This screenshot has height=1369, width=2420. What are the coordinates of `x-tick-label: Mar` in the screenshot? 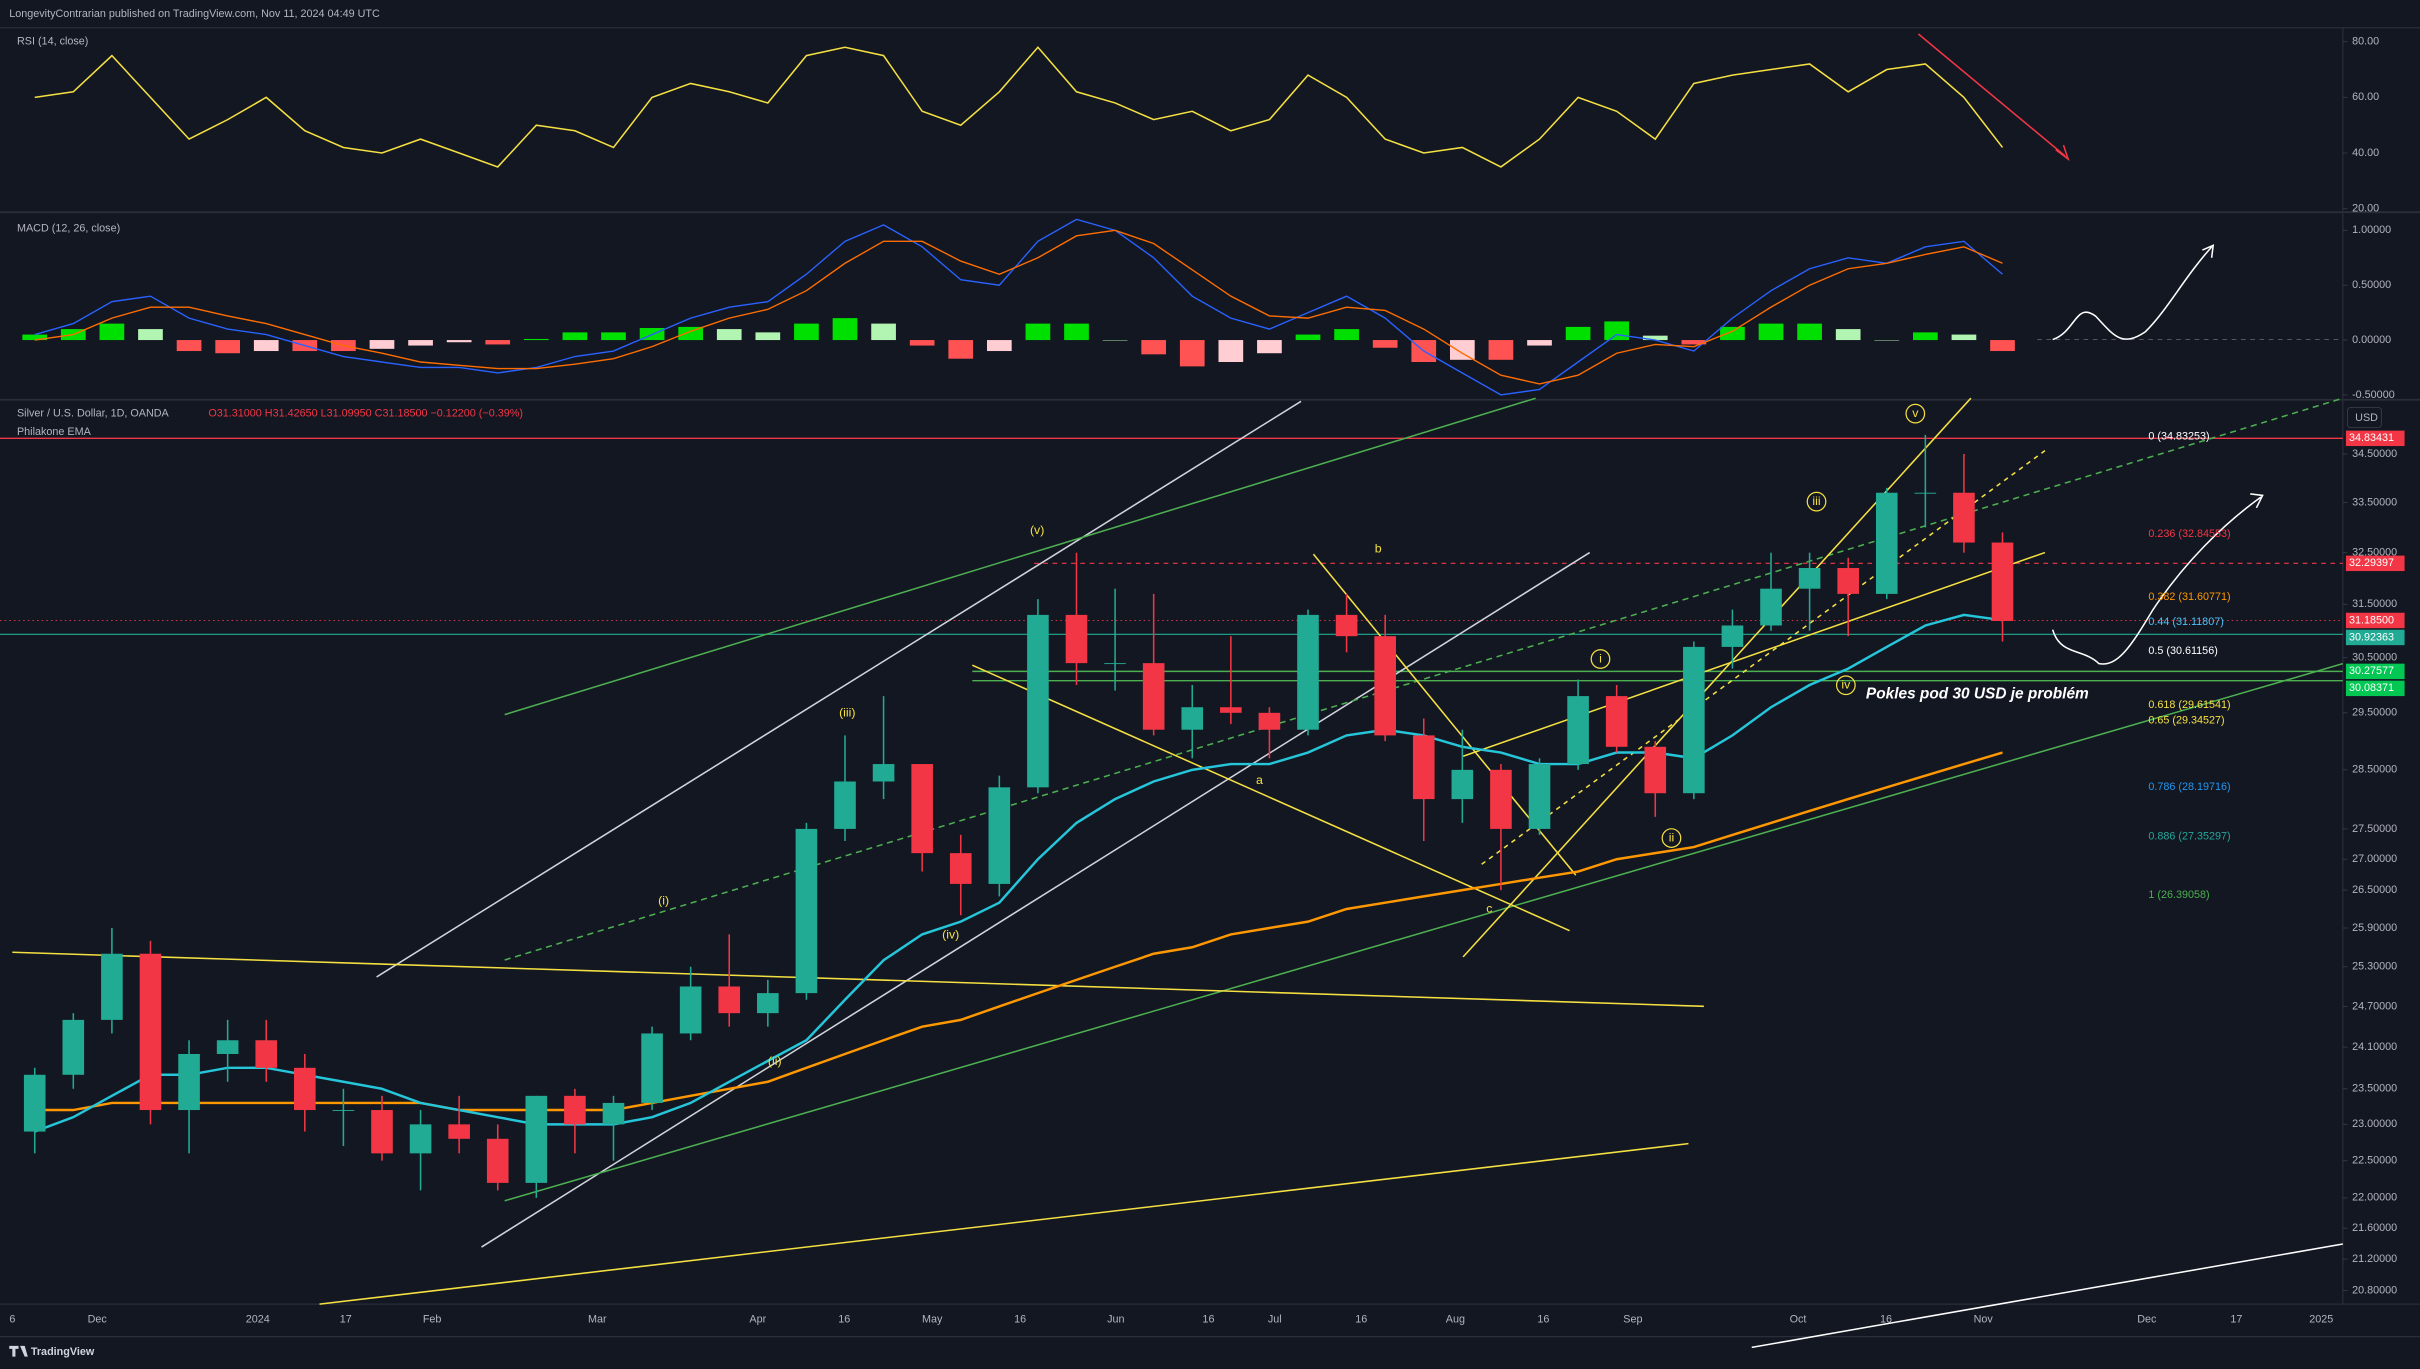 It's located at (597, 1319).